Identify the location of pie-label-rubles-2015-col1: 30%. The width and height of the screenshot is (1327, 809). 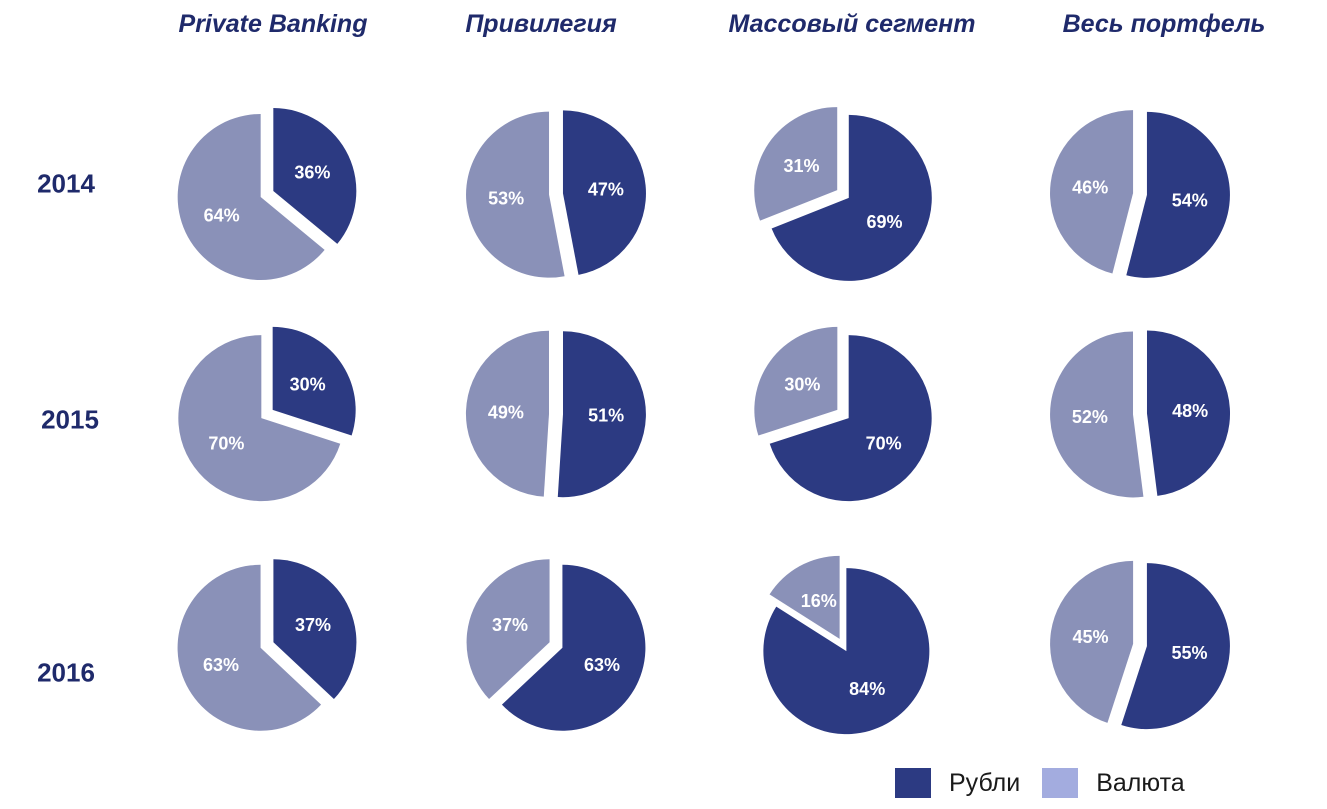
(308, 385).